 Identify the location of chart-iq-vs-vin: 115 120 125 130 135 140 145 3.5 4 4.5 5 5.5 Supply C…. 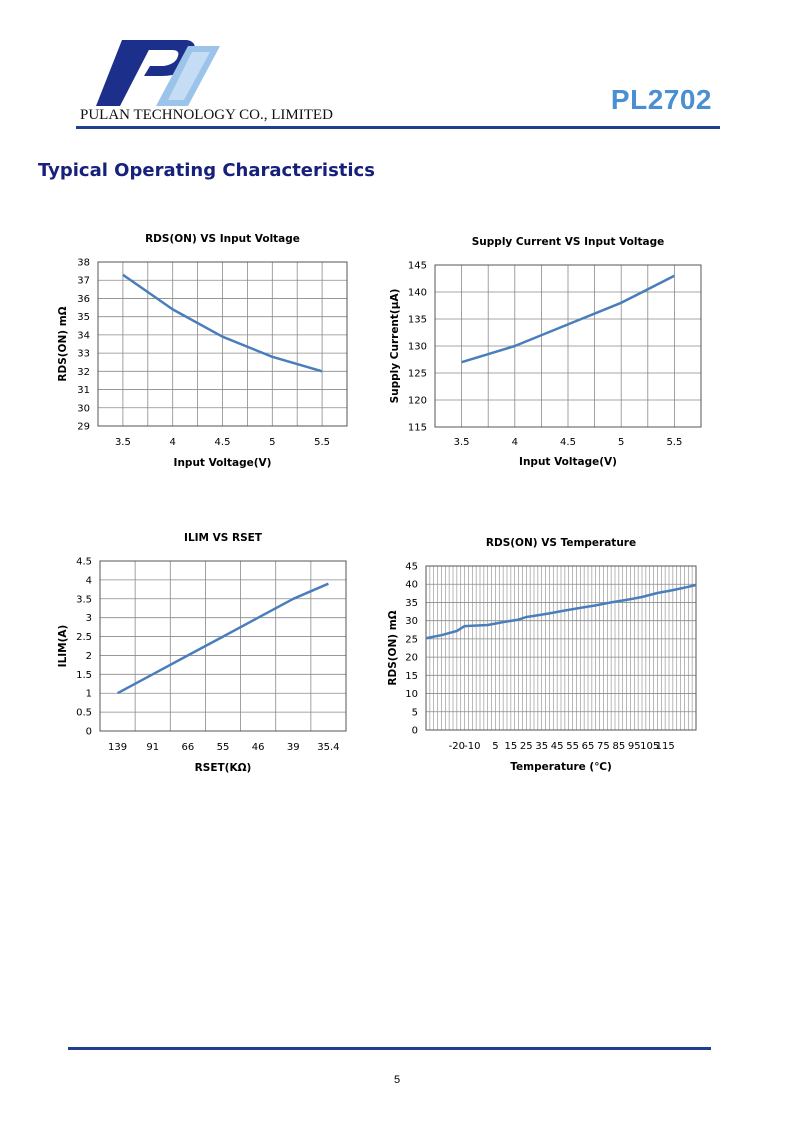
(545, 352).